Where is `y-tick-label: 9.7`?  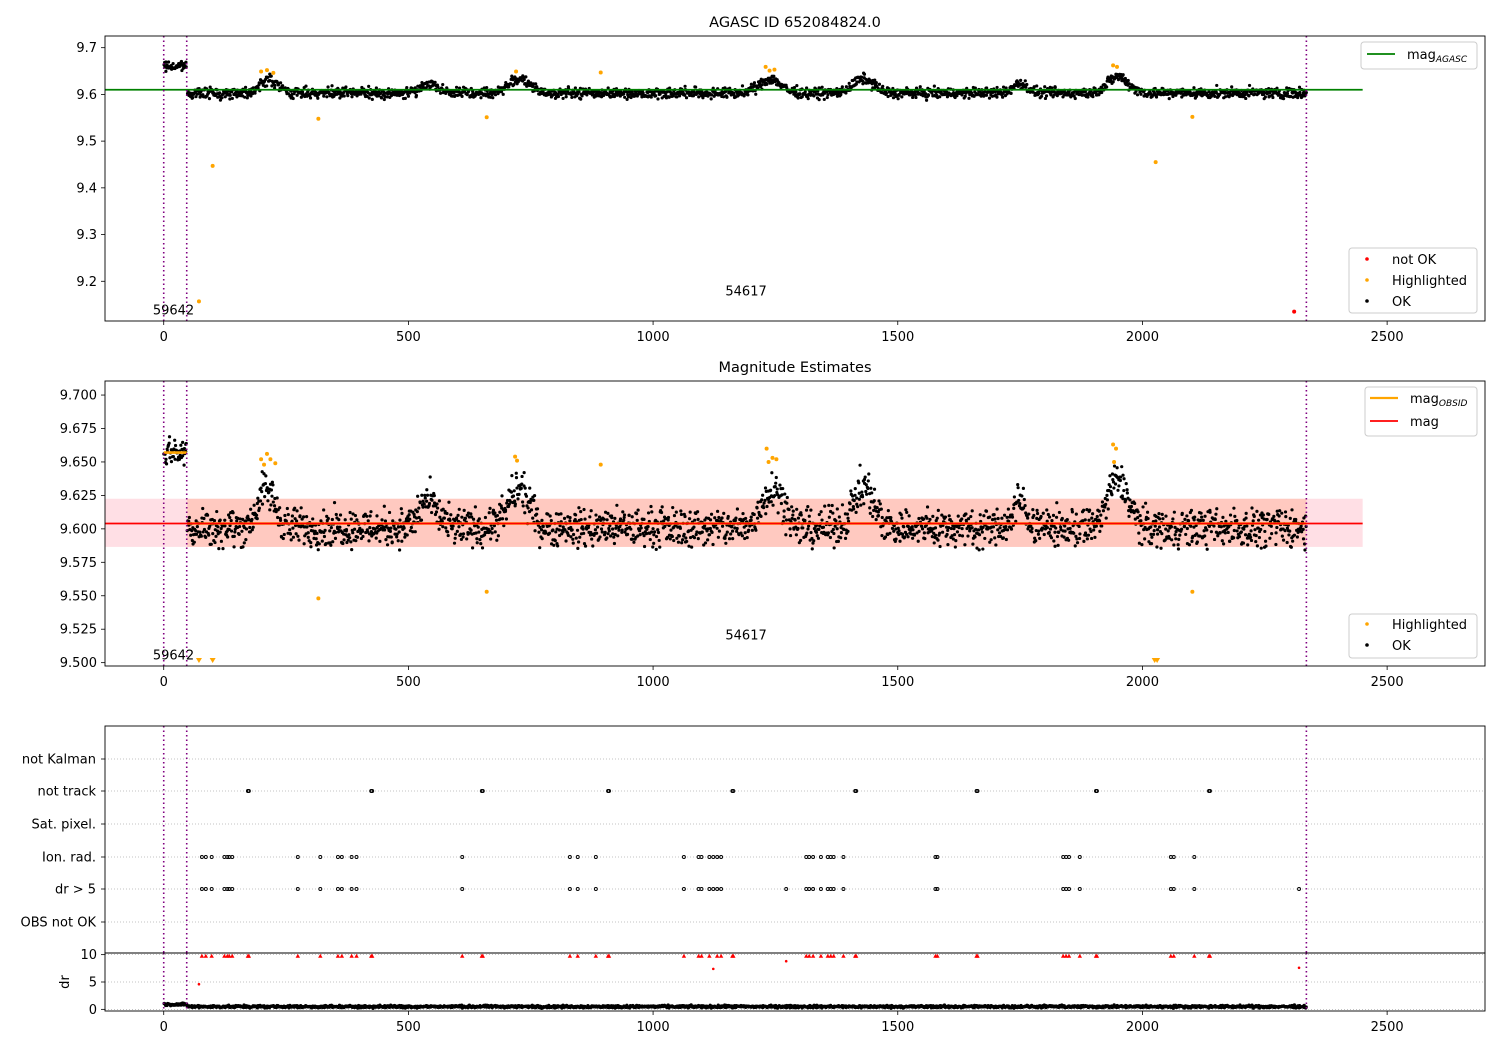
y-tick-label: 9.7 is located at coordinates (86, 48).